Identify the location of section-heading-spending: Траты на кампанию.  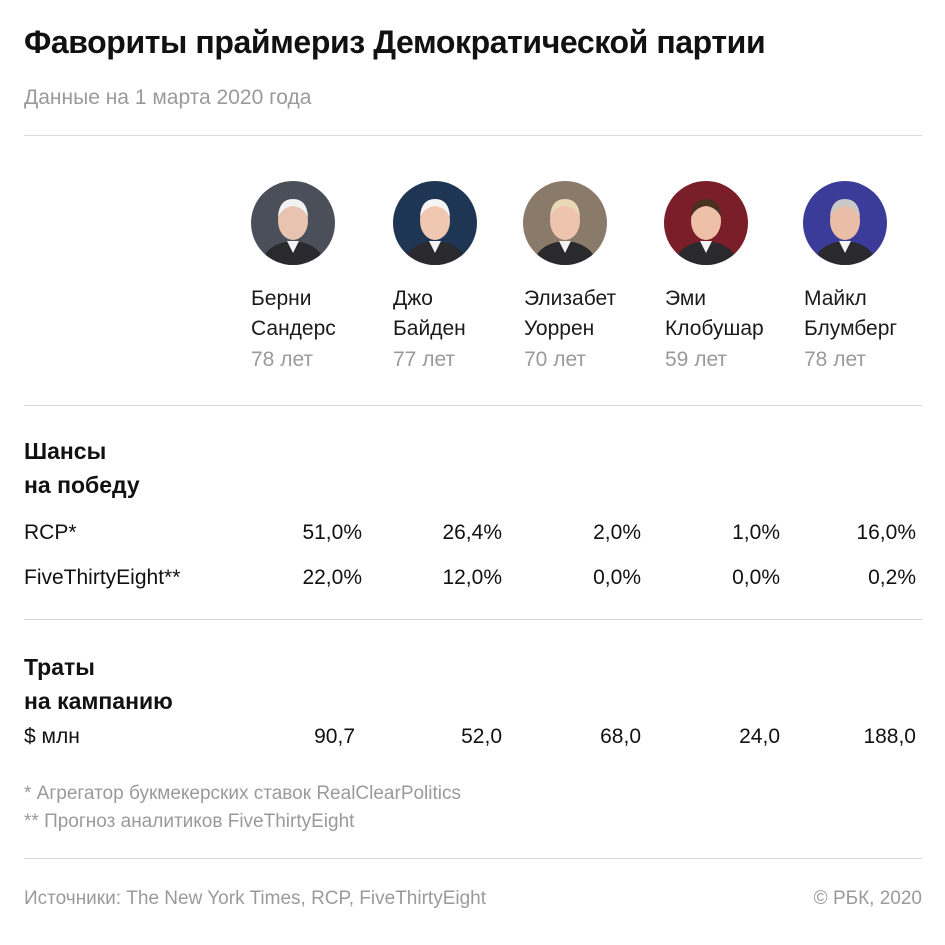
(98, 684).